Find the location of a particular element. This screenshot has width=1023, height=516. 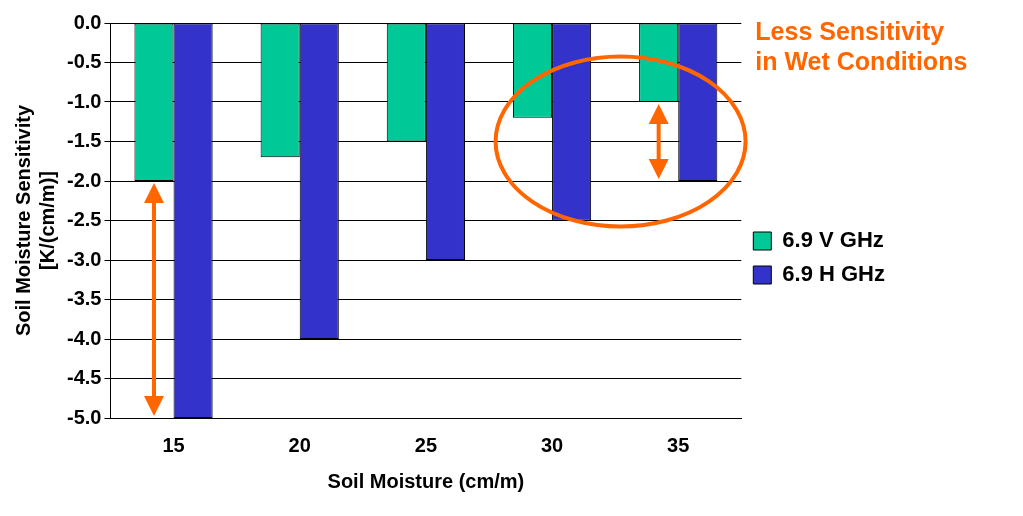

y-tick-label: -5.0 is located at coordinates (84, 416).